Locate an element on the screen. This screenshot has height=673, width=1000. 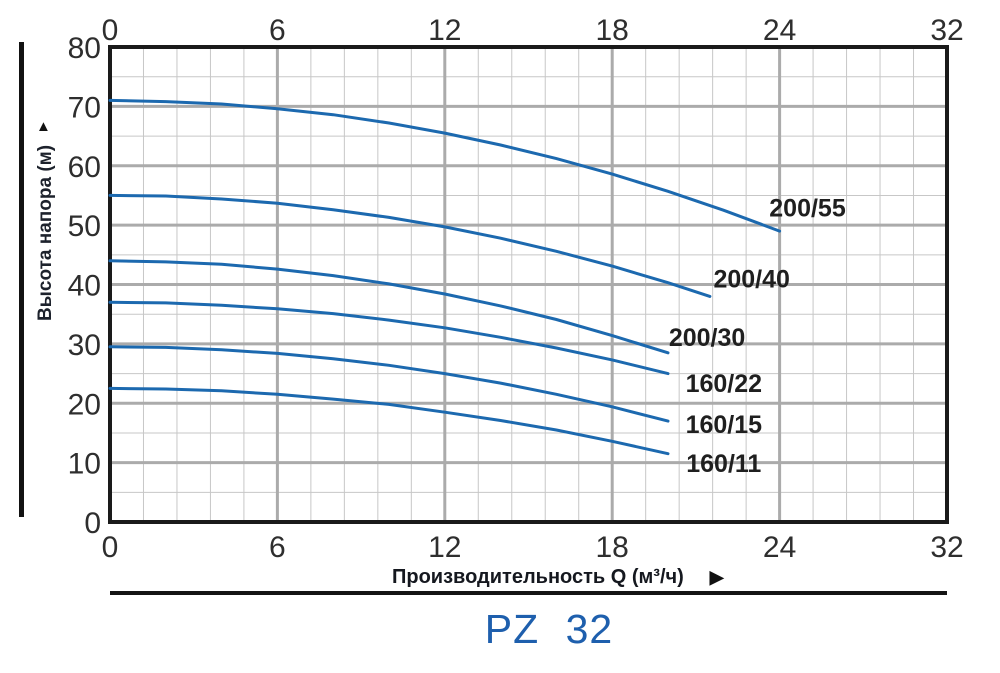
y-tick-label: 50 is located at coordinates (84, 226).